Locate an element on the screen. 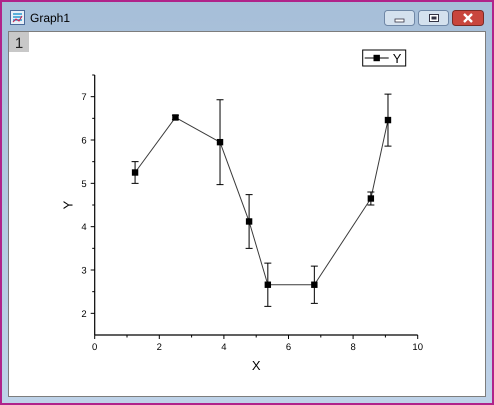 The image size is (494, 405). y-tick-label: 7 is located at coordinates (84, 98).